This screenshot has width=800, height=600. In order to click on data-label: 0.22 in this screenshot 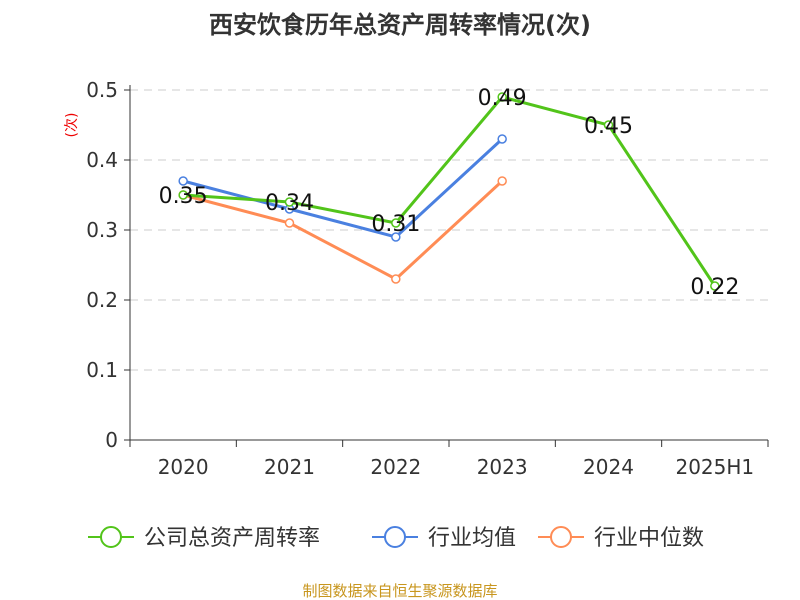, I will do `click(714, 287)`.